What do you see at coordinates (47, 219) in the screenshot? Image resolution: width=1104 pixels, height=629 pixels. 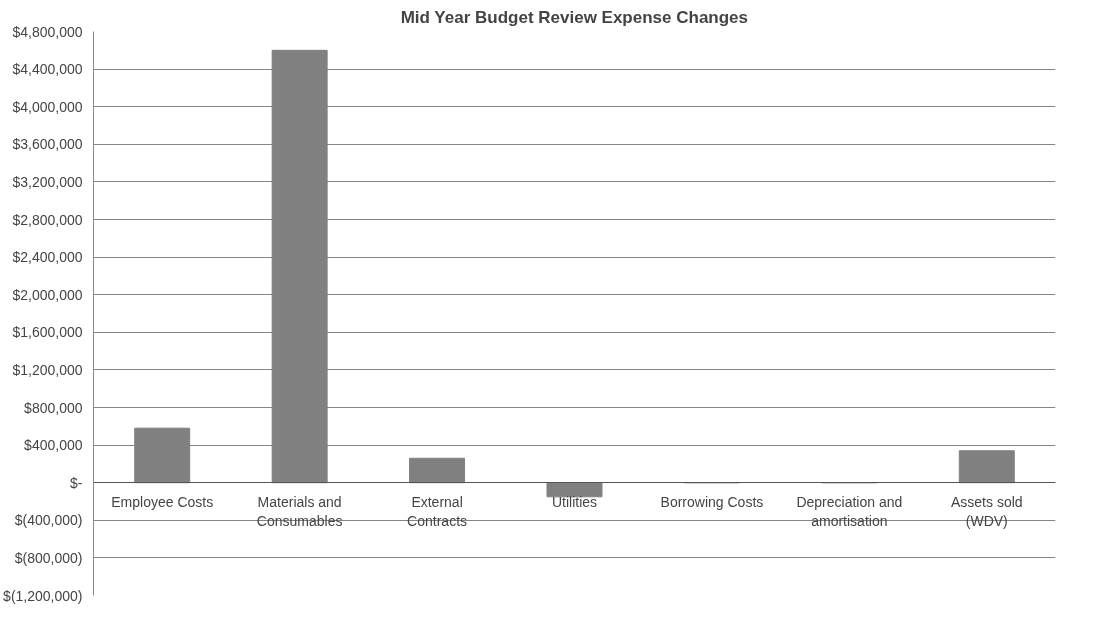 I see `y-tick-label: $2,800,000` at bounding box center [47, 219].